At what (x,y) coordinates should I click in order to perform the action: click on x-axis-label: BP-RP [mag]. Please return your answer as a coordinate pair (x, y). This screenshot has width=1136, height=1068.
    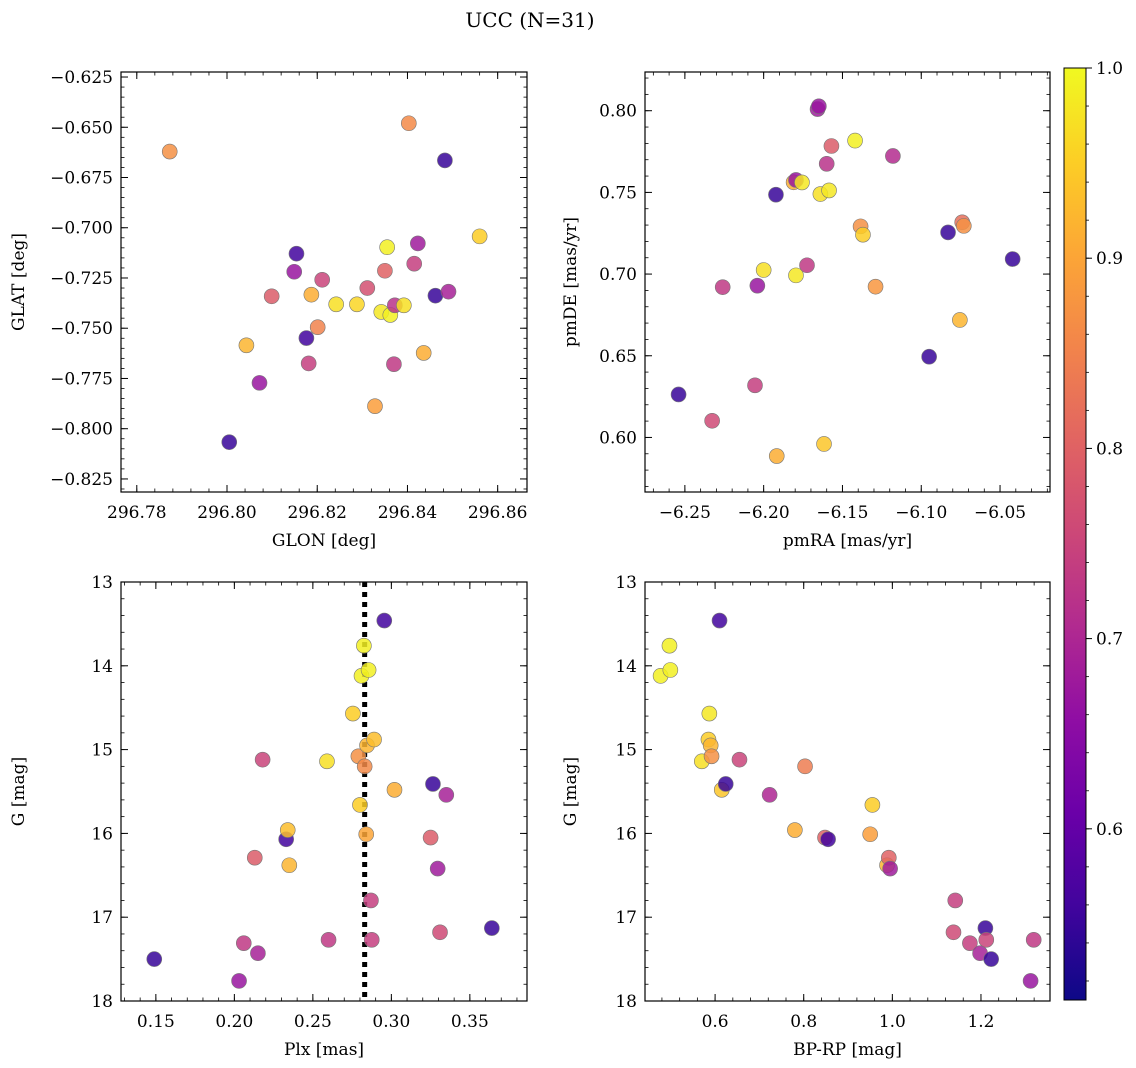
    Looking at the image, I should click on (847, 1050).